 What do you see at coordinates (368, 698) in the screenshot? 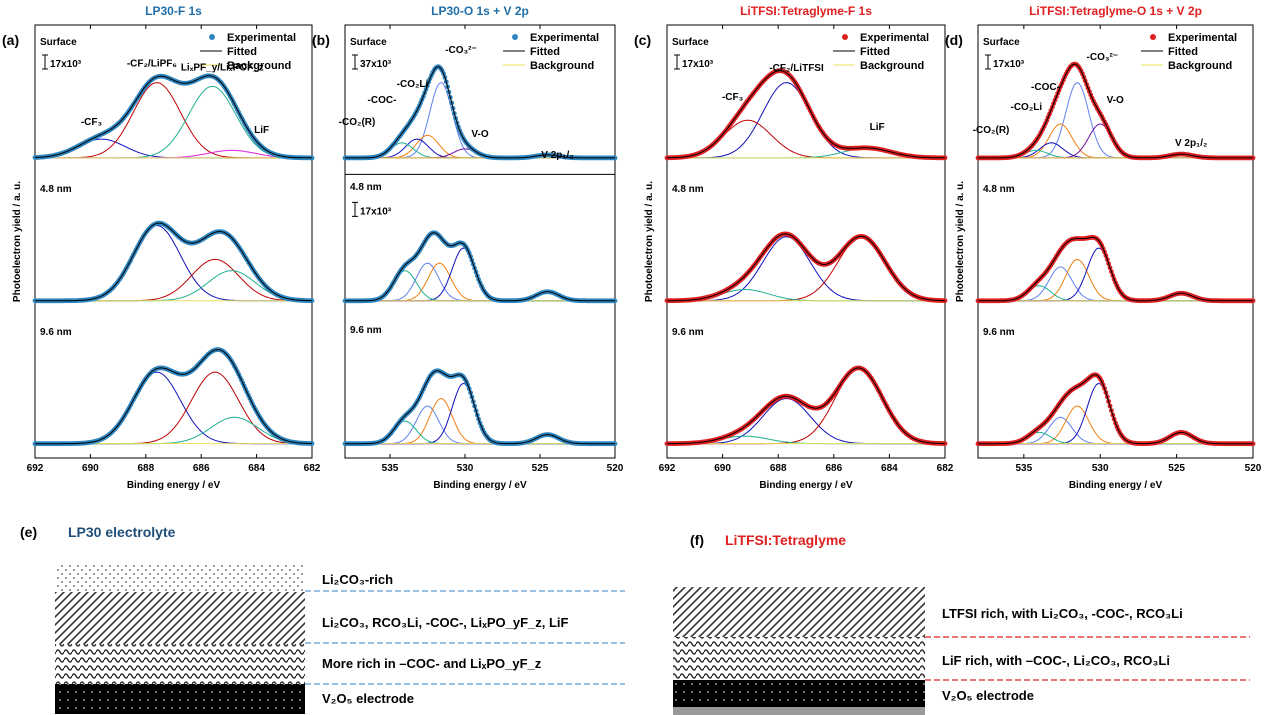
I see `layer-label: V₂O₅ electrode` at bounding box center [368, 698].